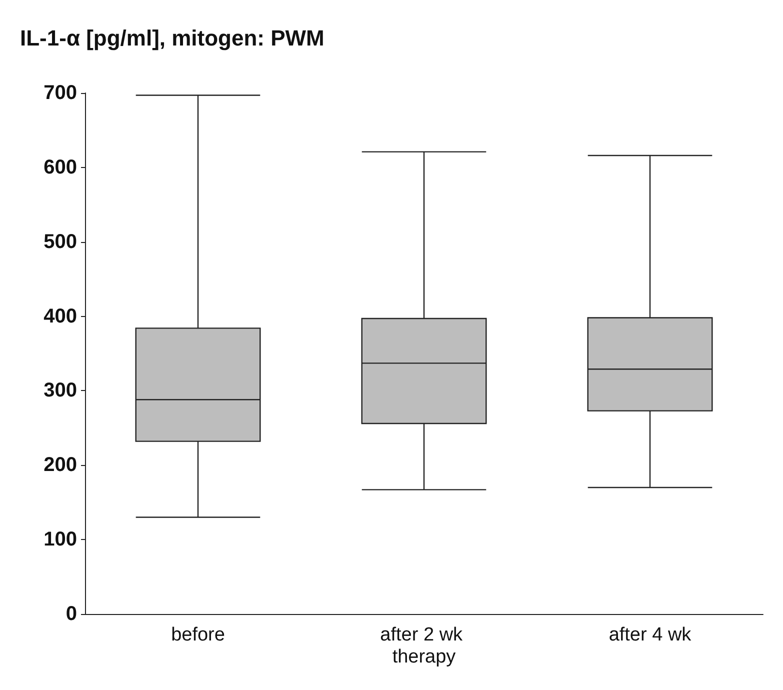 The height and width of the screenshot is (690, 783). What do you see at coordinates (60, 391) in the screenshot?
I see `y-tick-label: 300` at bounding box center [60, 391].